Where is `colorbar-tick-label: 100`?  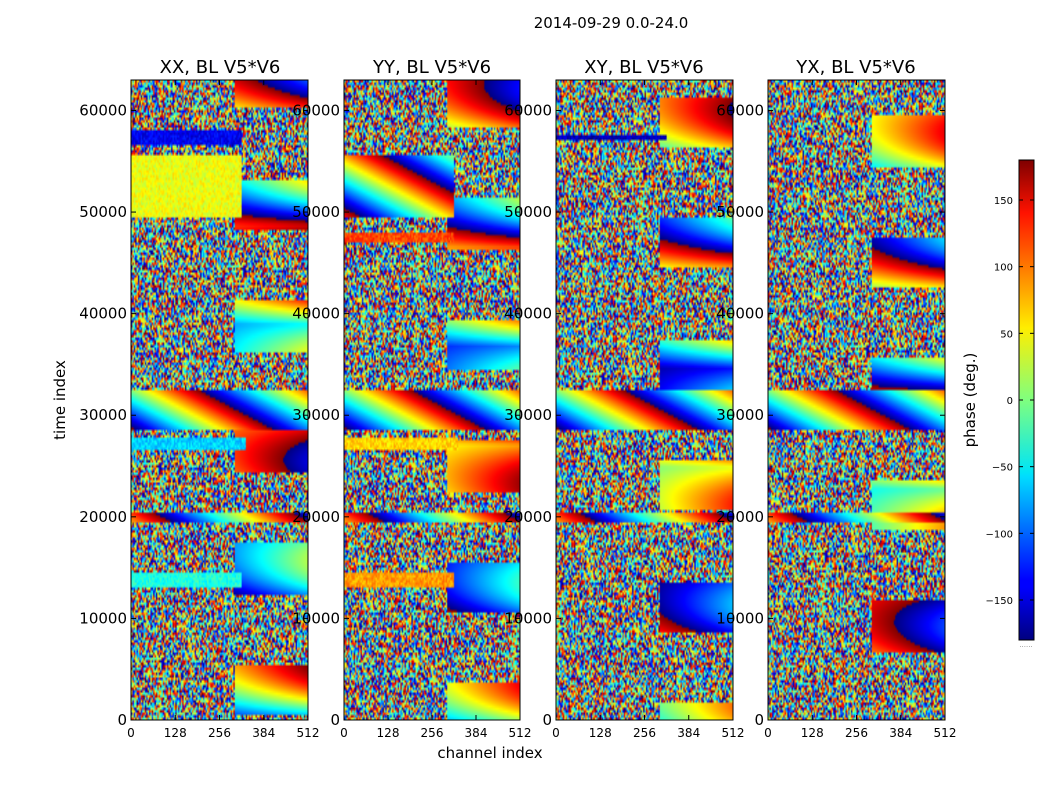 colorbar-tick-label: 100 is located at coordinates (1003, 268).